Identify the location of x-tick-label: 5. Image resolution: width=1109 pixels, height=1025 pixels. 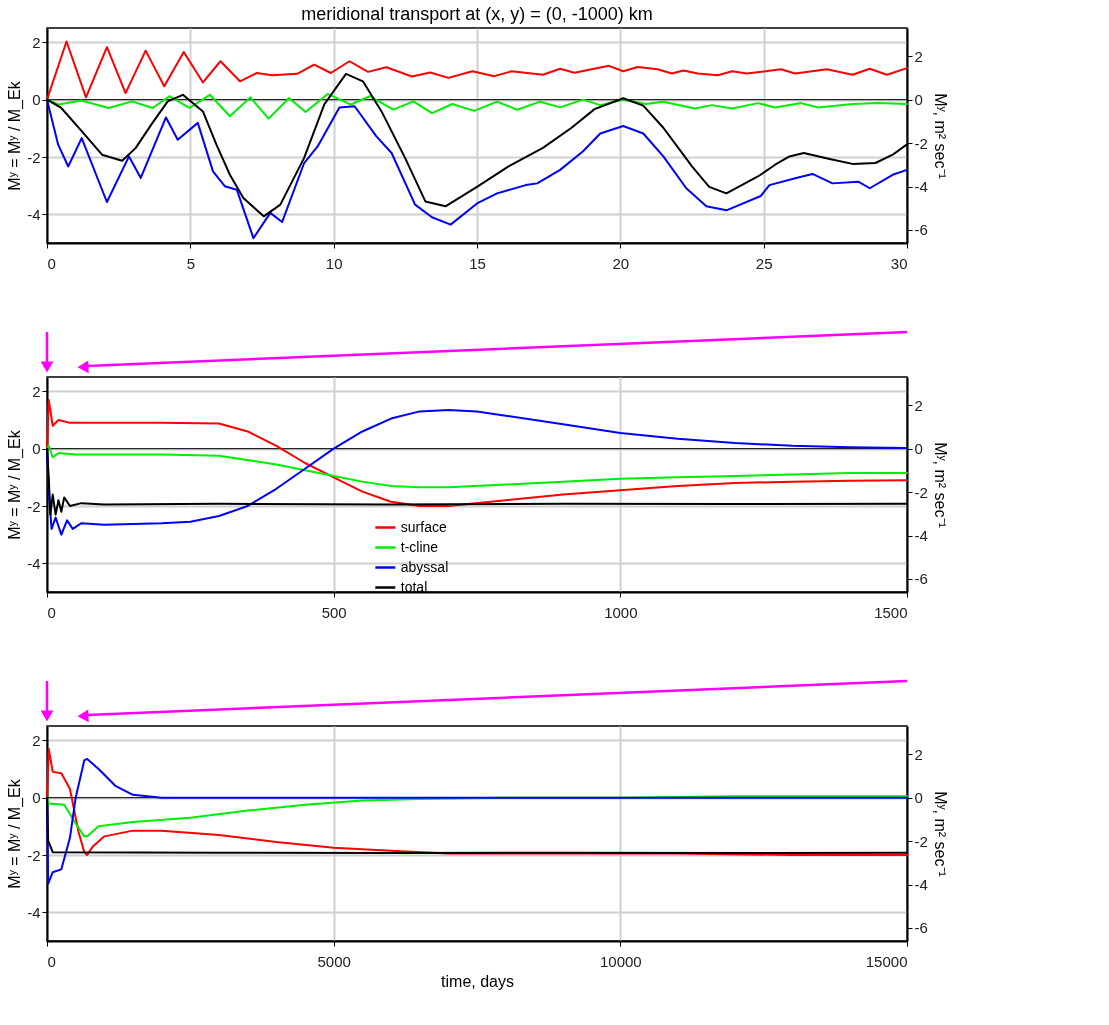
(191, 263).